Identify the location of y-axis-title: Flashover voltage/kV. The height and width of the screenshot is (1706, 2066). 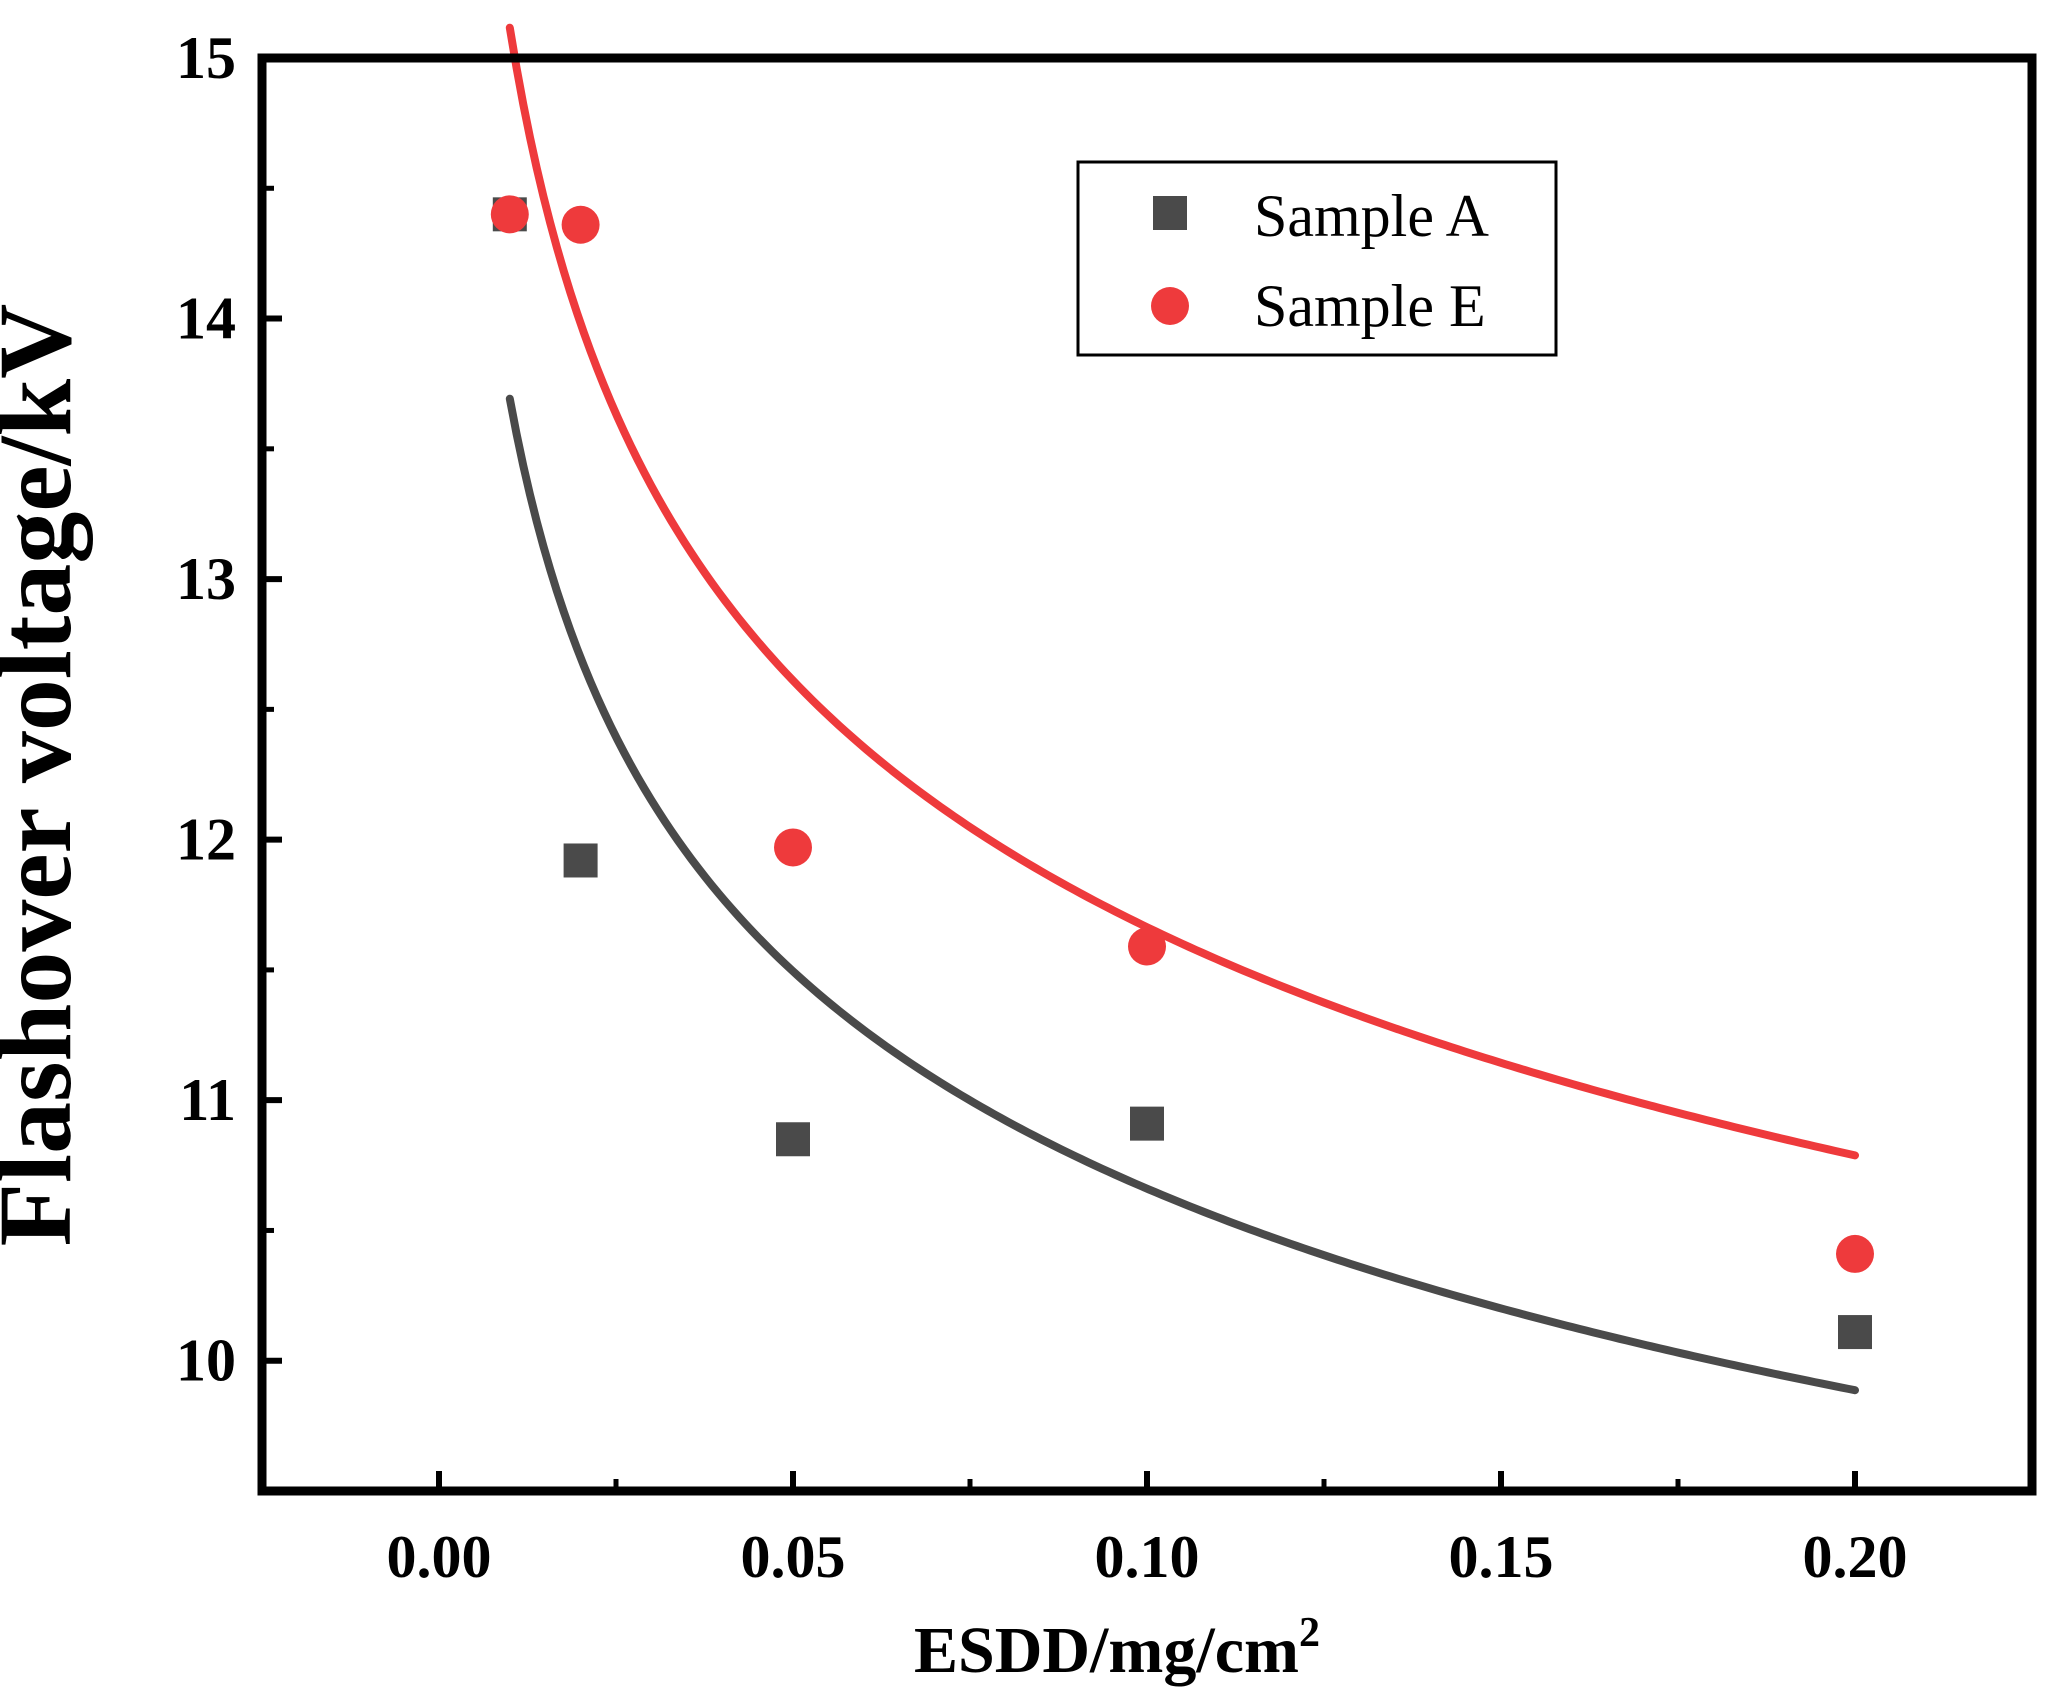
(46, 775).